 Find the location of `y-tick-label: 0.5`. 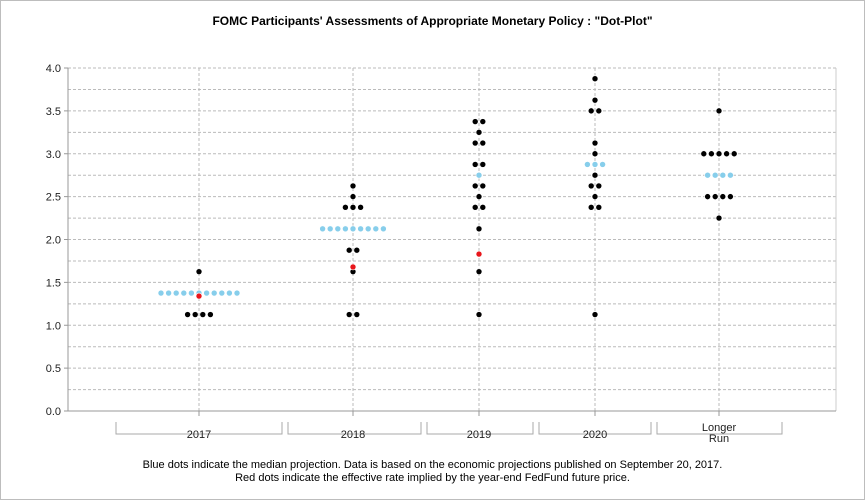

y-tick-label: 0.5 is located at coordinates (53, 369).